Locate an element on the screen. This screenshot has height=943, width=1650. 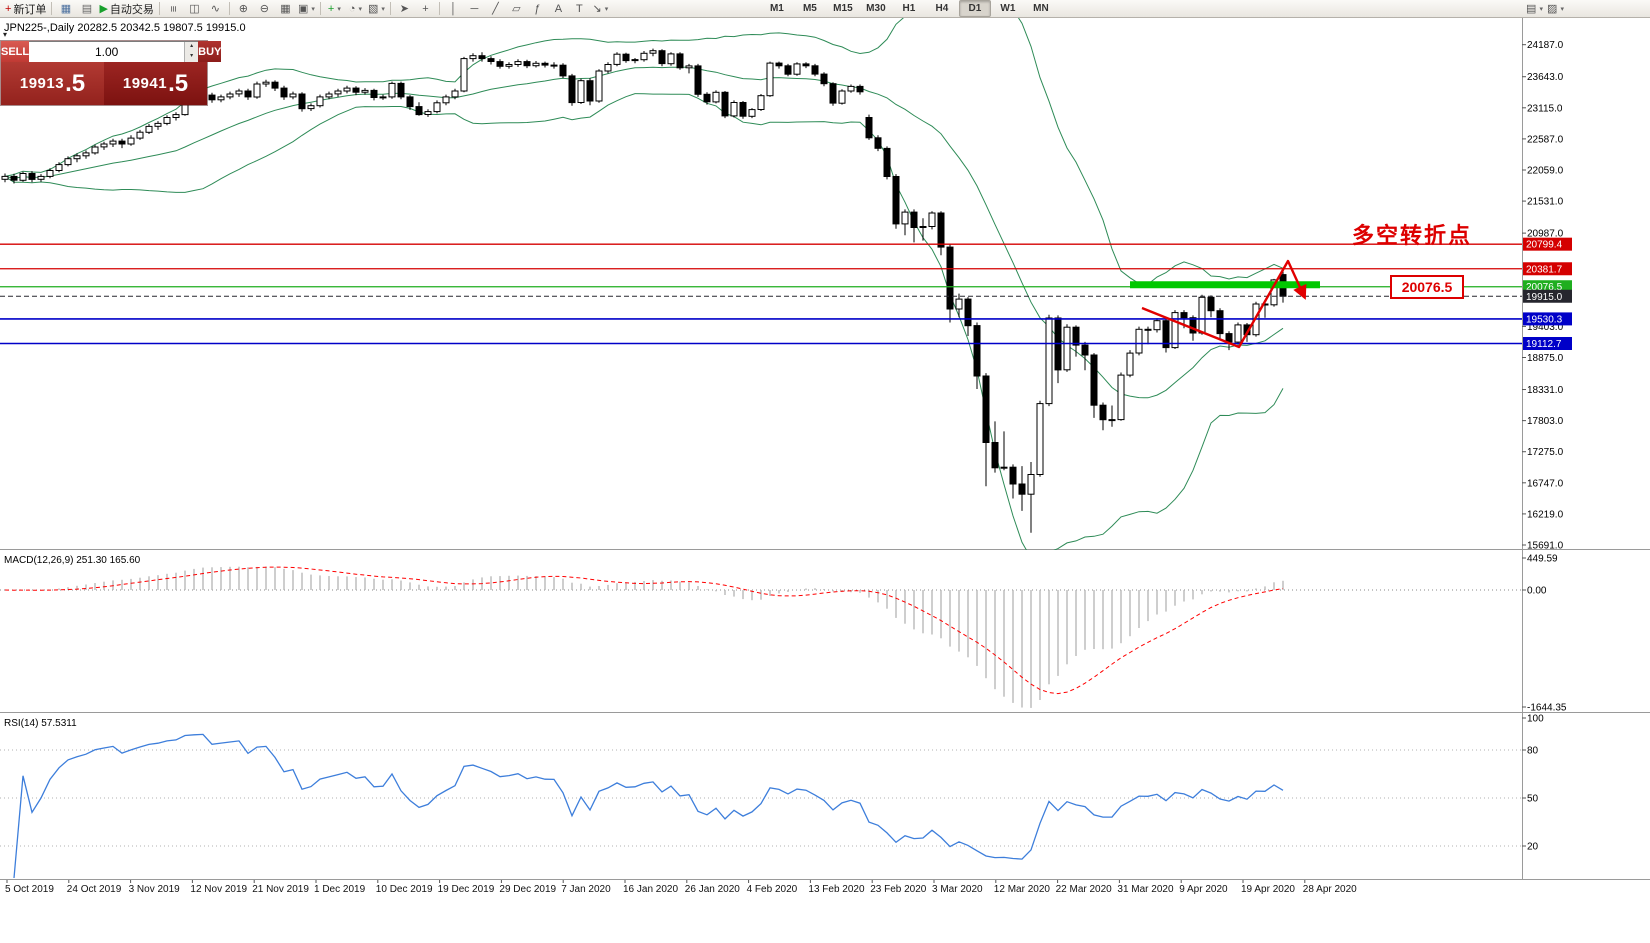
tile-windows-button: ▦ is located at coordinates (285, 9).